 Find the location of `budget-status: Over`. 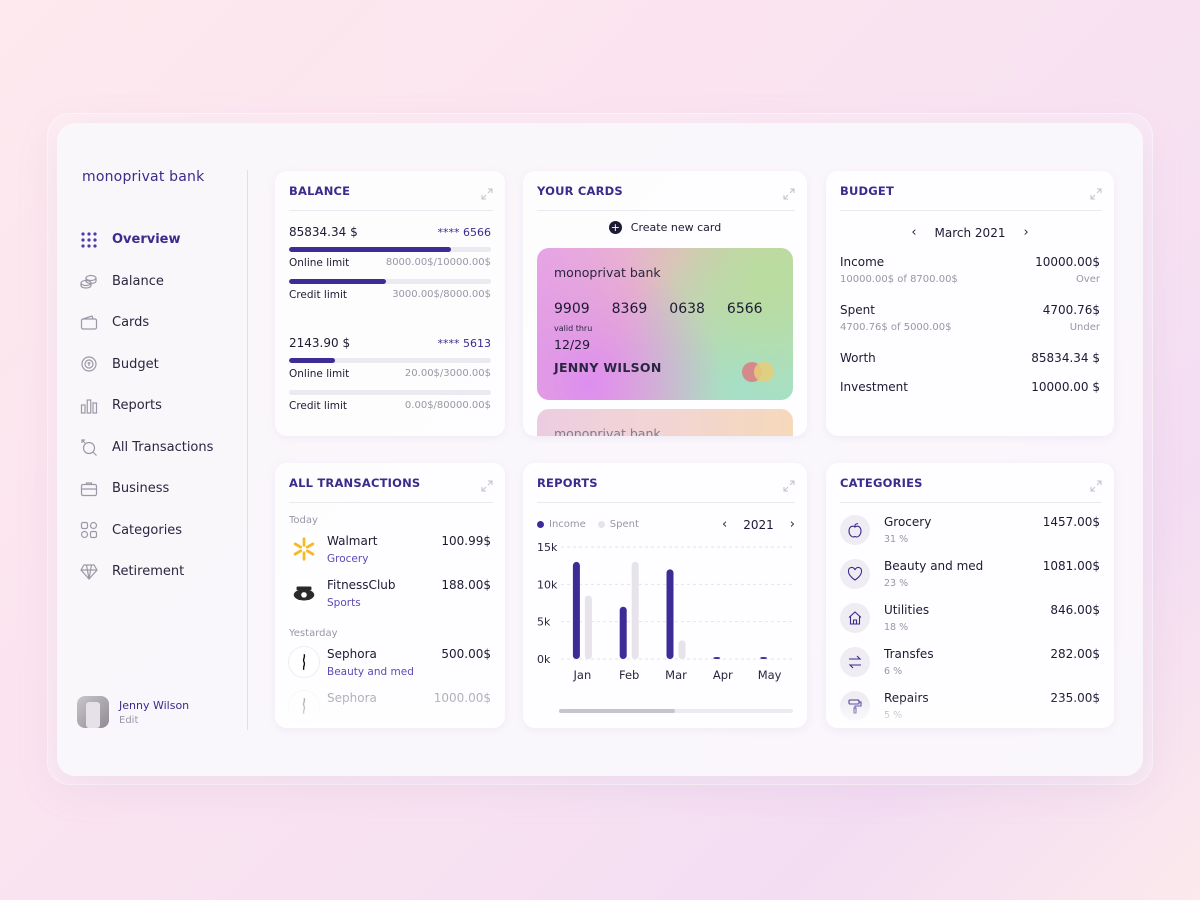

budget-status: Over is located at coordinates (1087, 279).